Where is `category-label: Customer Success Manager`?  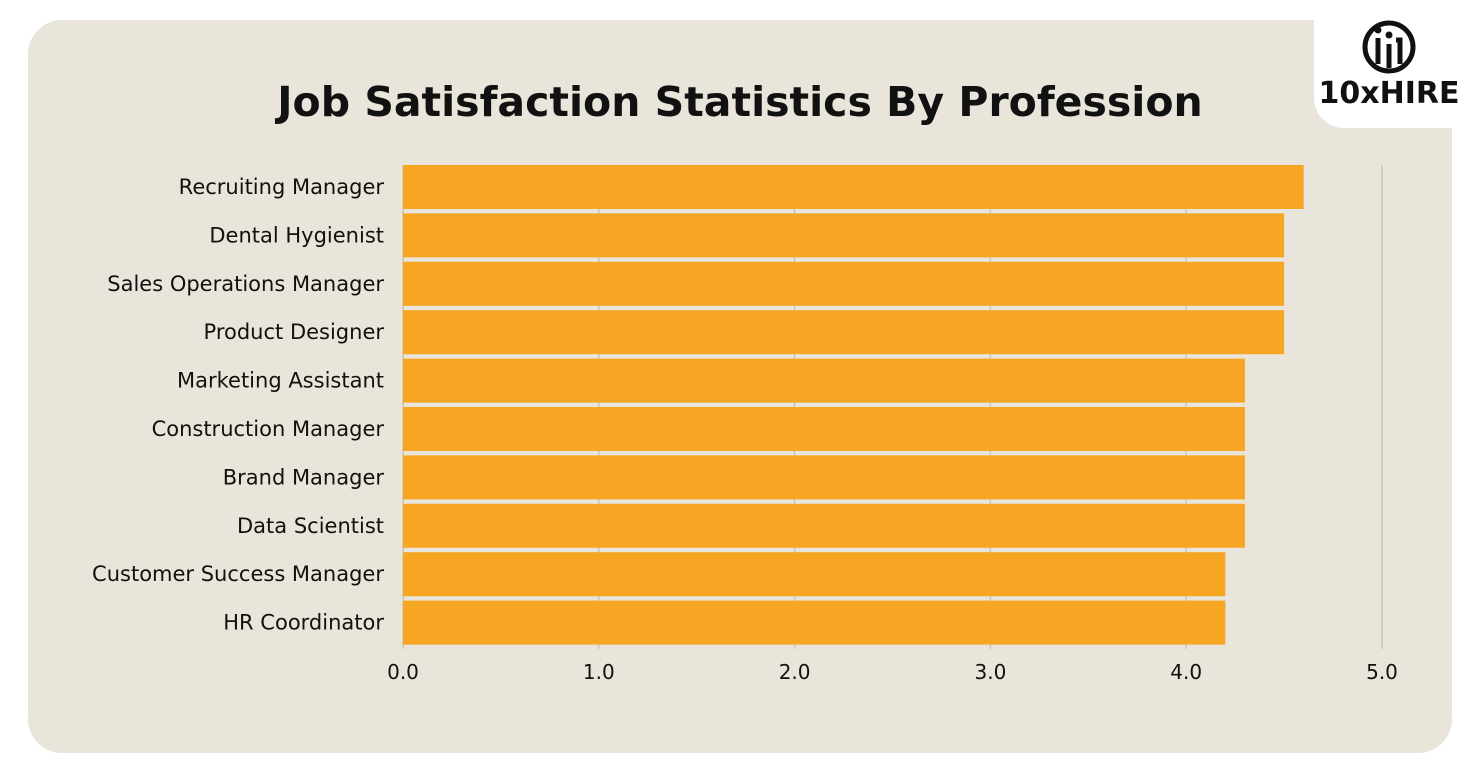 category-label: Customer Success Manager is located at coordinates (238, 574).